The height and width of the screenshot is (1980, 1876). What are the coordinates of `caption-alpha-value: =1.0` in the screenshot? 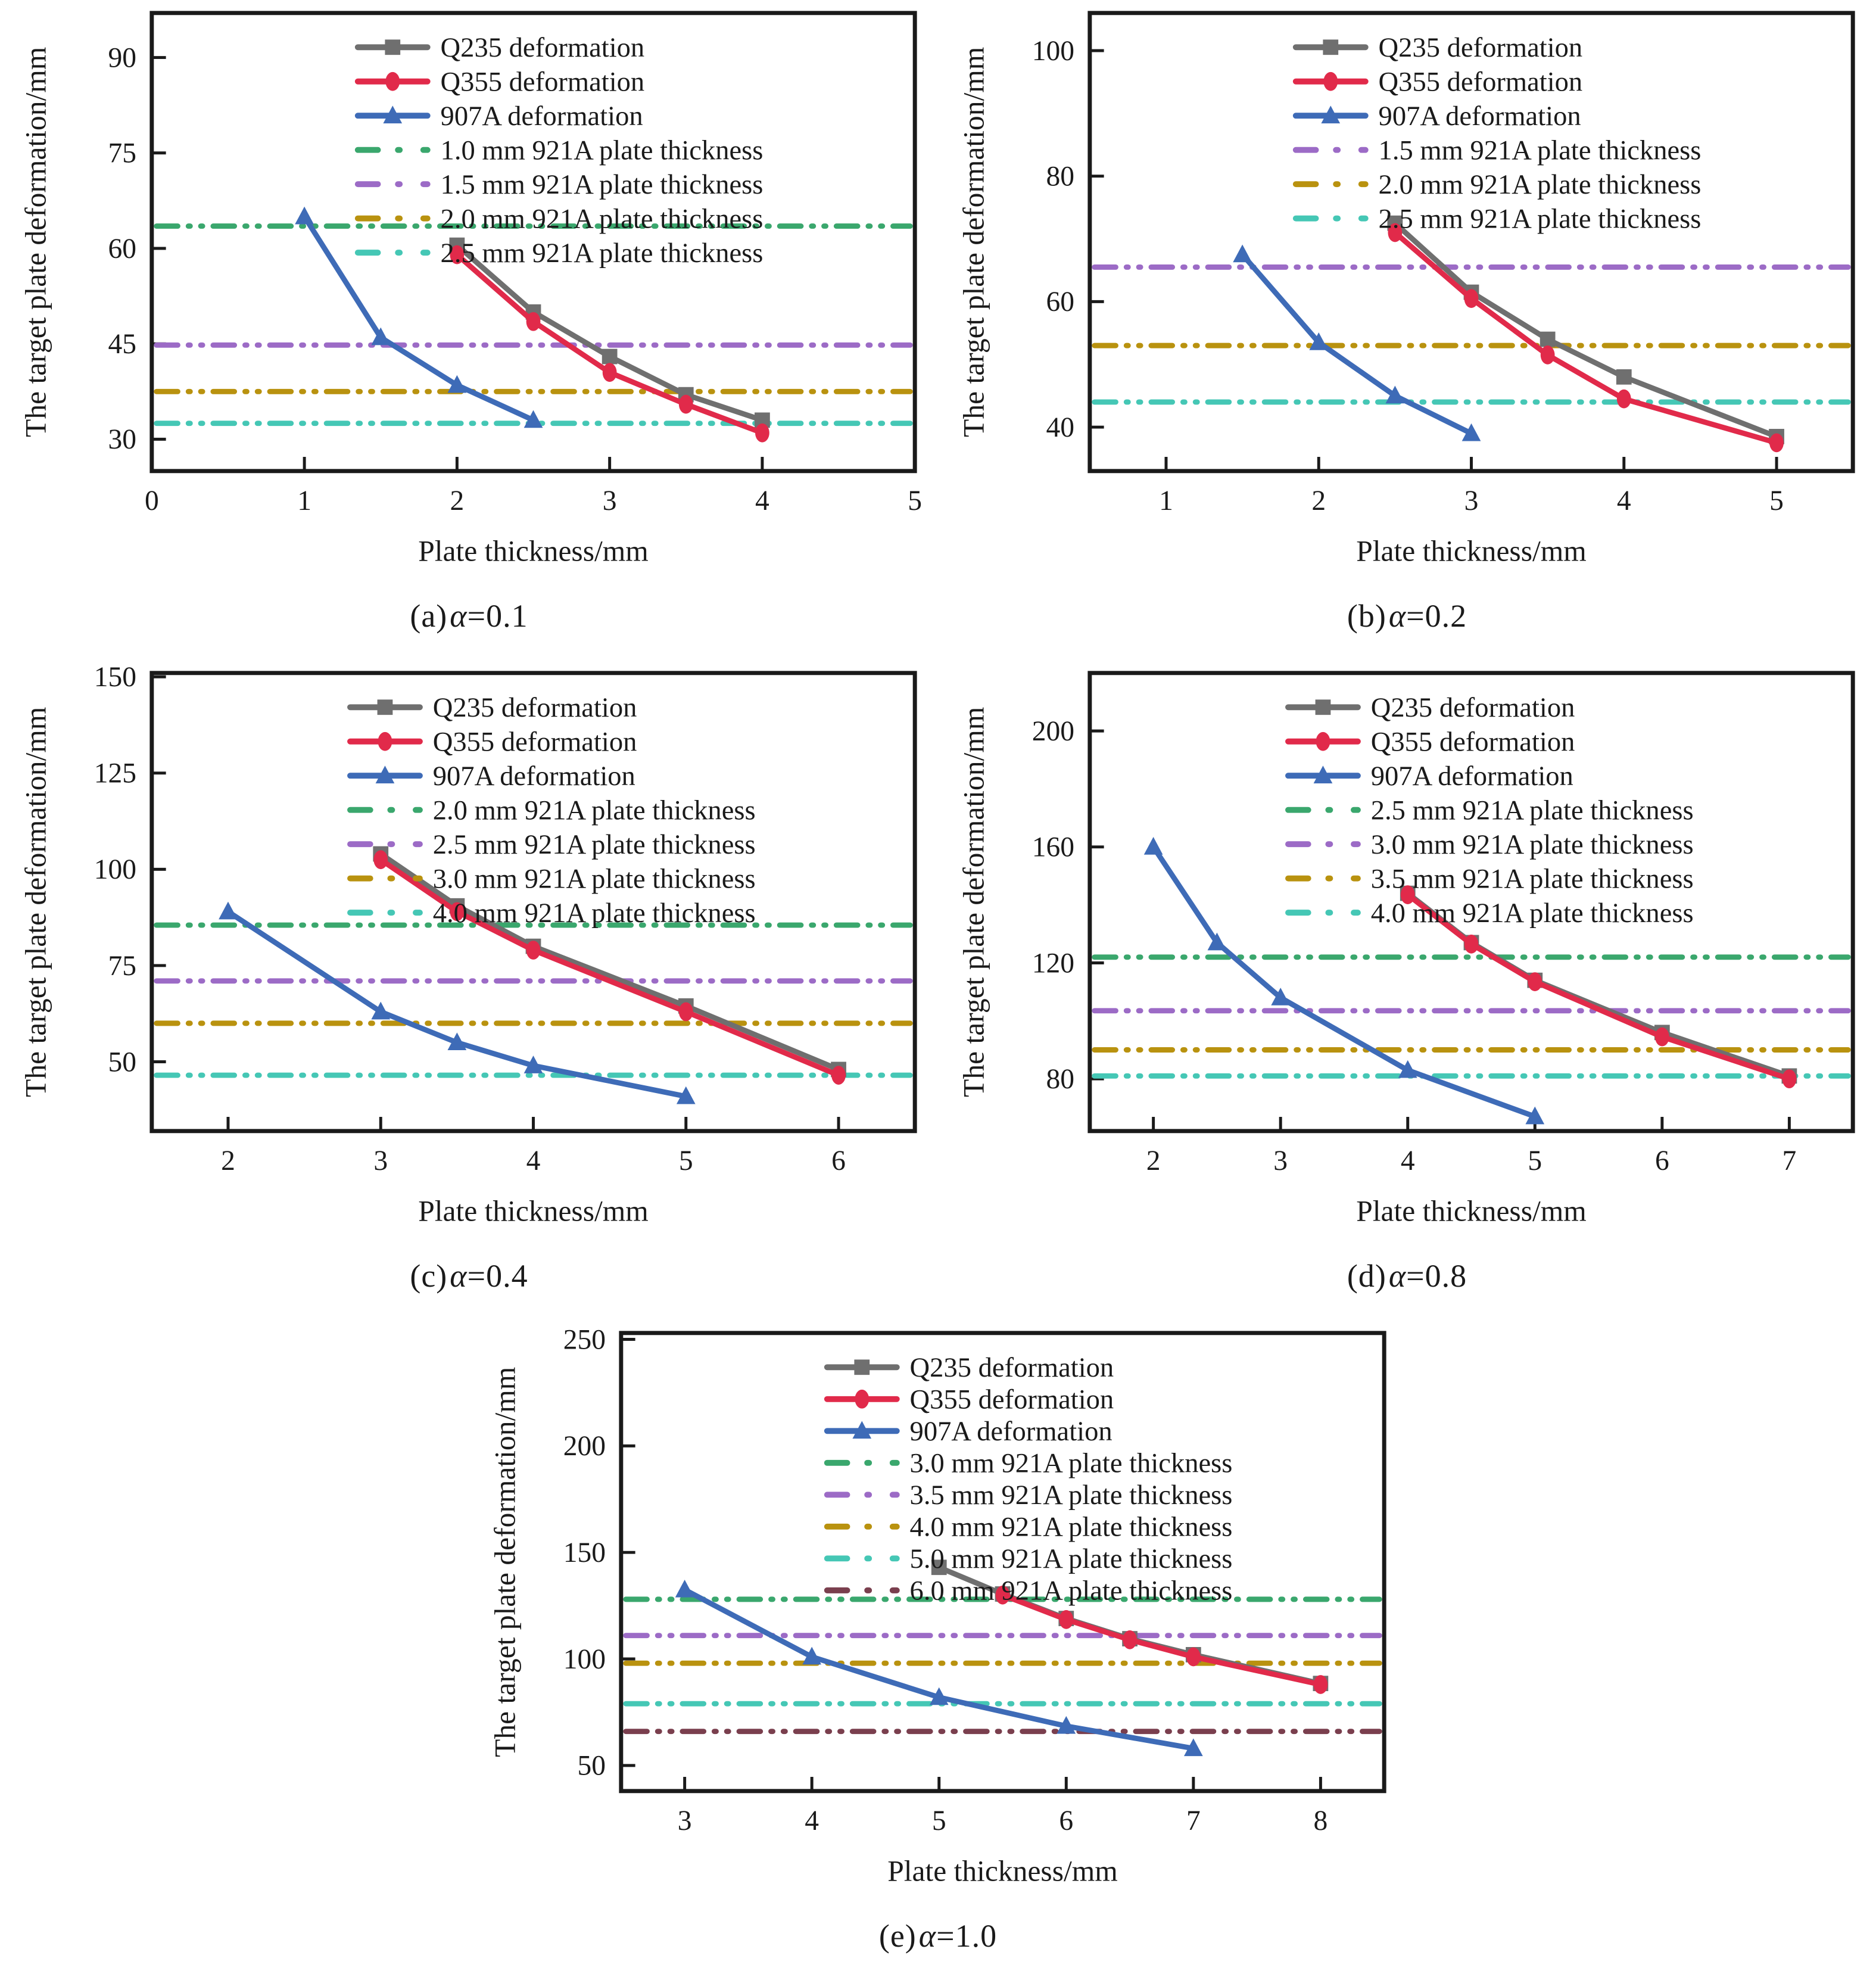 It's located at (967, 1935).